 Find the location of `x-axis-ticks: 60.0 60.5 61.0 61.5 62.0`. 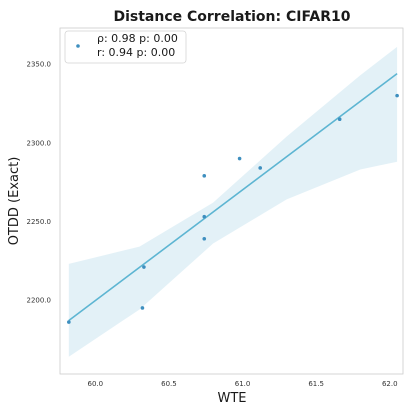

x-axis-ticks: 60.0 60.5 61.0 61.5 62.0 is located at coordinates (243, 384).